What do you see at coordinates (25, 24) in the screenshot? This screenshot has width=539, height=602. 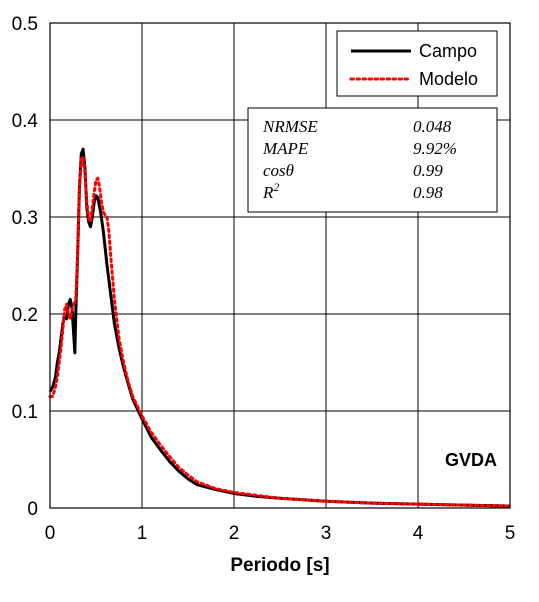 I see `y-tick-label: 0.5` at bounding box center [25, 24].